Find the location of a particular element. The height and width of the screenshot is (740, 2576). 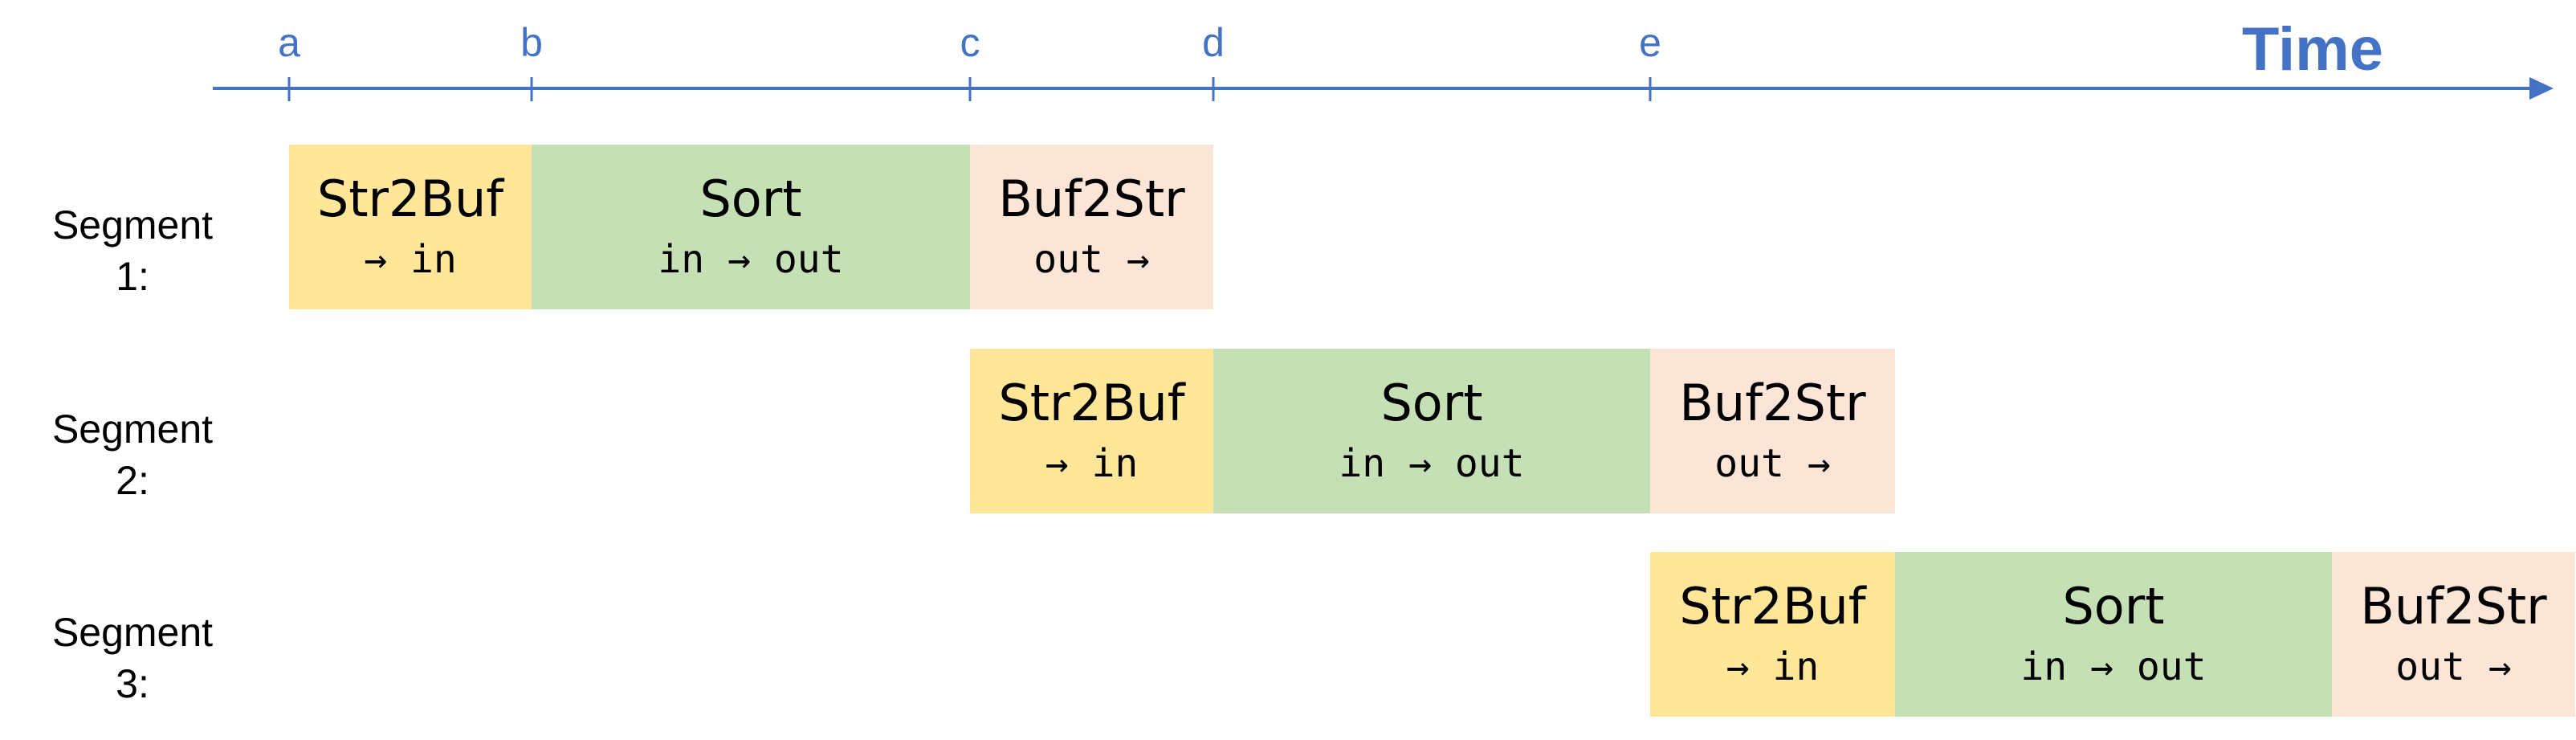

tick-label-a: a is located at coordinates (289, 43).